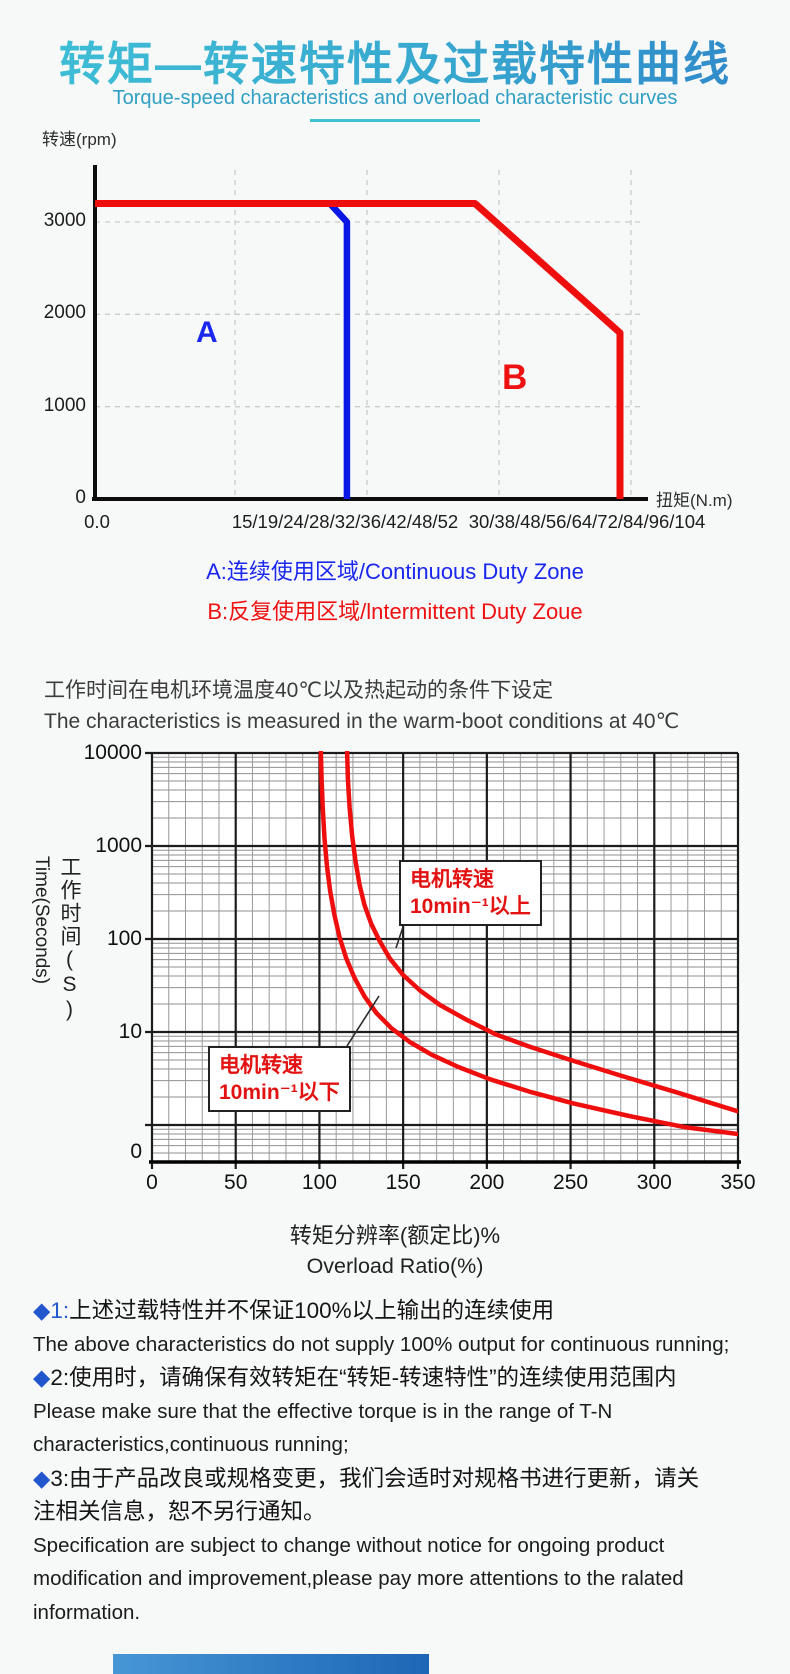 Image resolution: width=790 pixels, height=1674 pixels. What do you see at coordinates (279, 1092) in the screenshot?
I see `annotation-line: 10min⁻¹以下` at bounding box center [279, 1092].